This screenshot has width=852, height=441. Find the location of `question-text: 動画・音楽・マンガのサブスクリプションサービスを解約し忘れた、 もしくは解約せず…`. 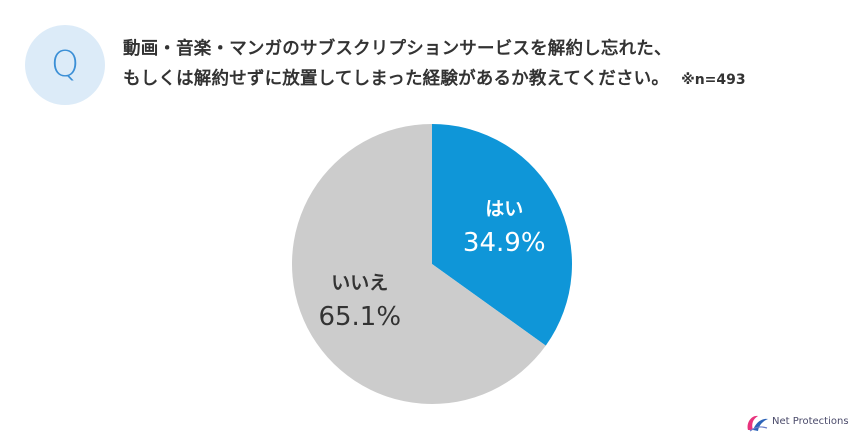

question-text: 動画・音楽・マンガのサブスクリプションサービスを解約し忘れた、 もしくは解約せず… is located at coordinates (483, 64).